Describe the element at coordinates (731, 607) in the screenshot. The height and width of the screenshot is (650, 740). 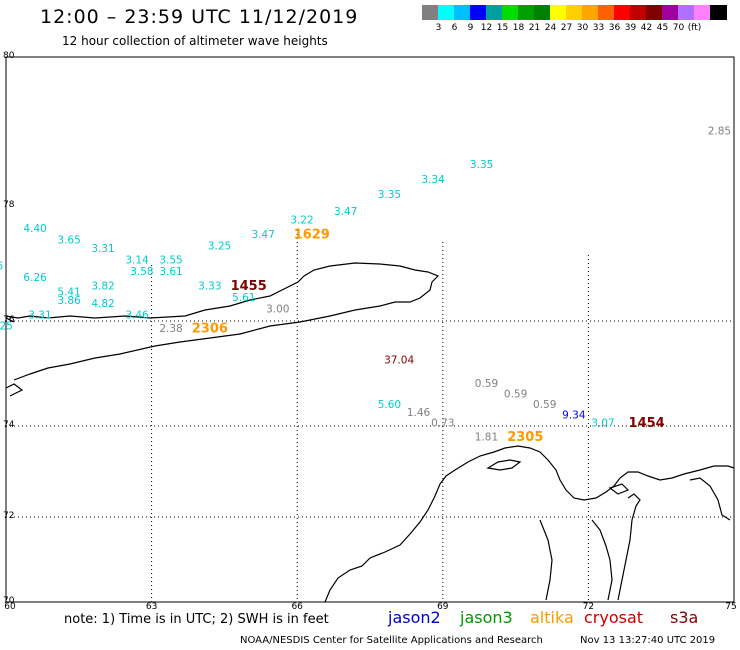
I see `lon-label: 75` at that location.